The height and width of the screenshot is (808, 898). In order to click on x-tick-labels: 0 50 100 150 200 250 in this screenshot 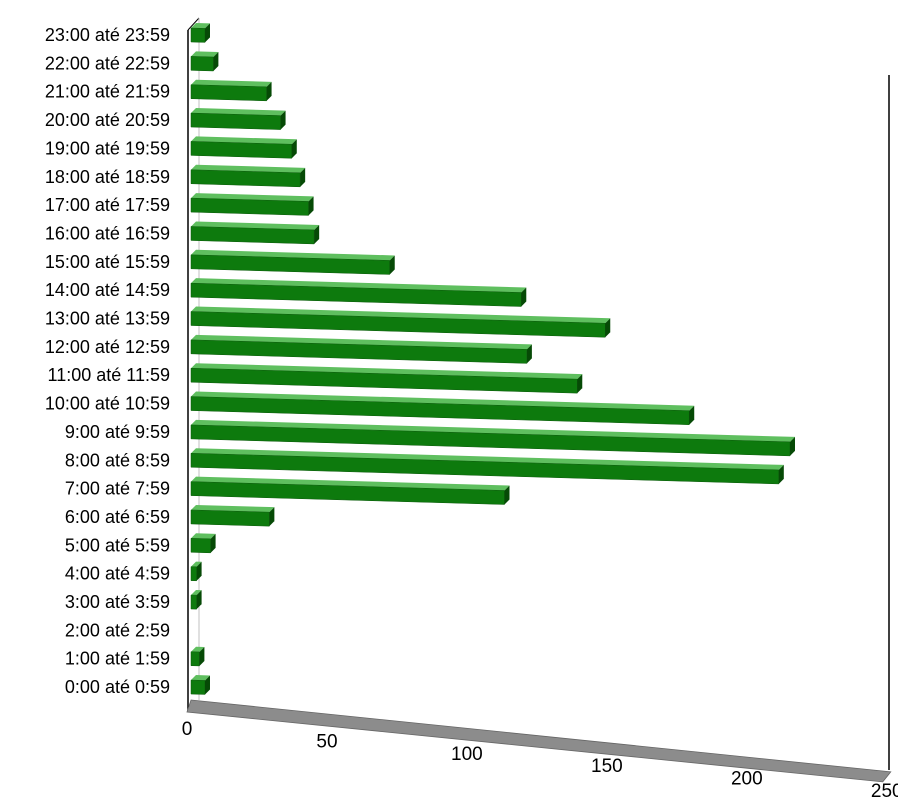, I will do `click(540, 760)`.